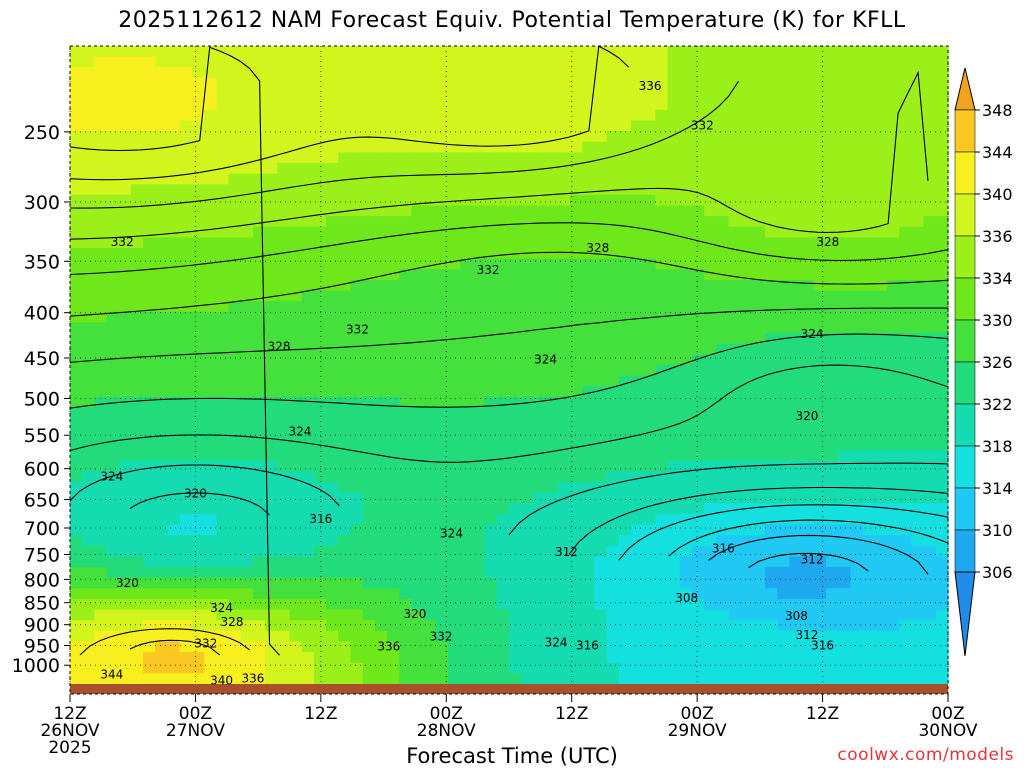 The height and width of the screenshot is (768, 1024). Describe the element at coordinates (446, 731) in the screenshot. I see `x-tick-label: 28NOV` at that location.